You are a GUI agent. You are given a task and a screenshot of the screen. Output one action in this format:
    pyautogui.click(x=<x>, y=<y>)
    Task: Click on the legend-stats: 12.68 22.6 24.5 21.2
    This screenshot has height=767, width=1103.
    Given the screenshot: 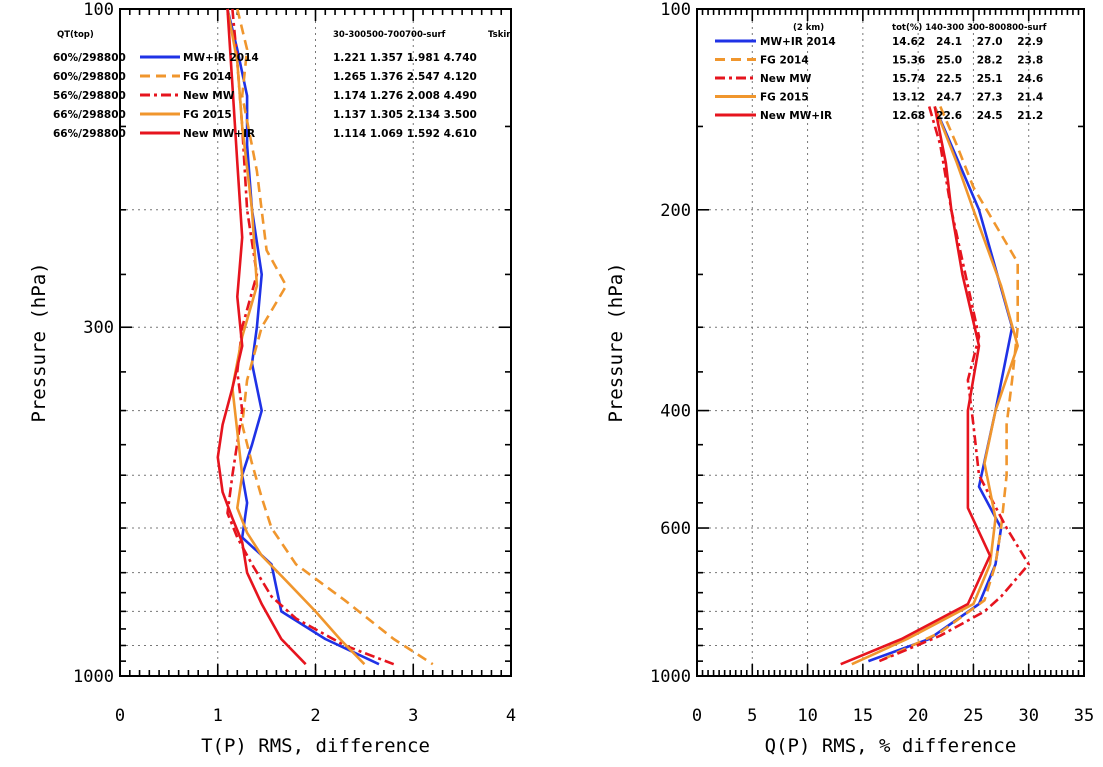 What is the action you would take?
    pyautogui.click(x=967, y=116)
    